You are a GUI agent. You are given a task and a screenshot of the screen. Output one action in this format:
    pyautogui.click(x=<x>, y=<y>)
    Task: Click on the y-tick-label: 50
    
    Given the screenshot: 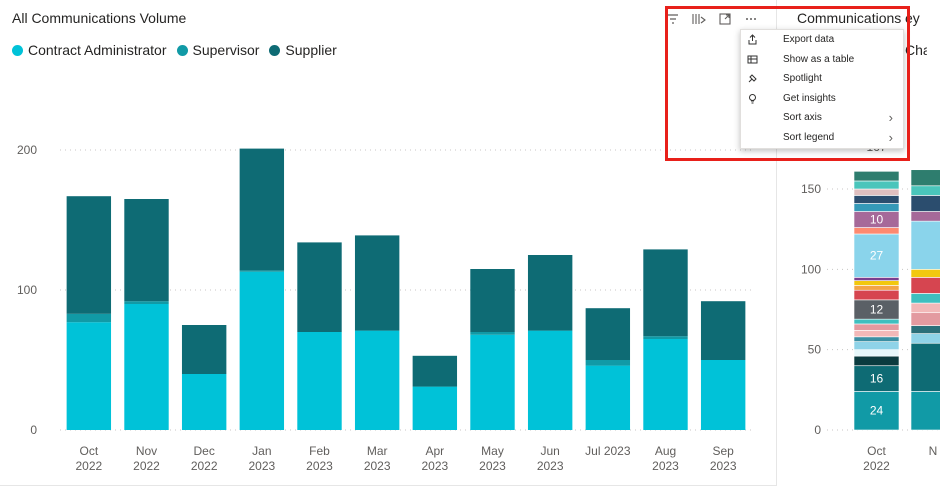 What is the action you would take?
    pyautogui.click(x=815, y=350)
    